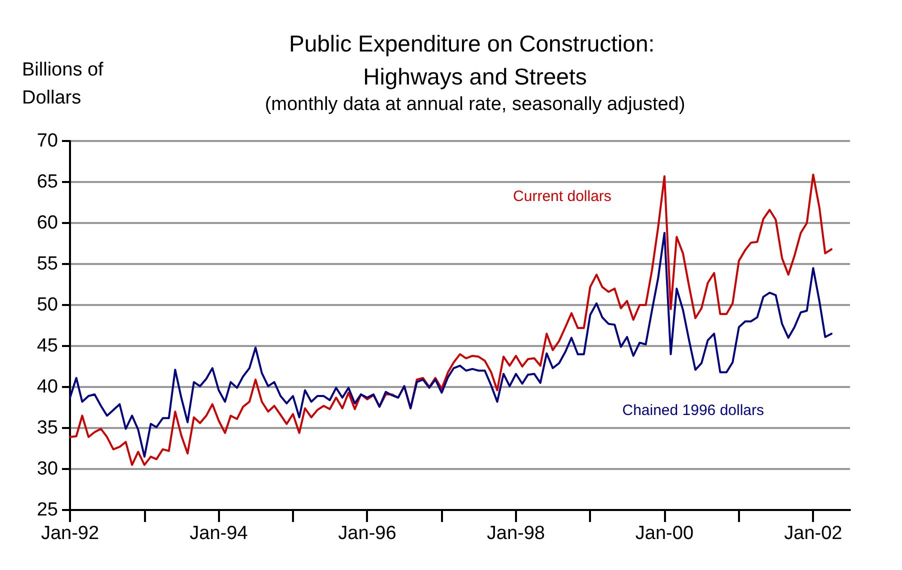 This screenshot has height=570, width=902. What do you see at coordinates (47, 510) in the screenshot?
I see `y-tick-label: 25` at bounding box center [47, 510].